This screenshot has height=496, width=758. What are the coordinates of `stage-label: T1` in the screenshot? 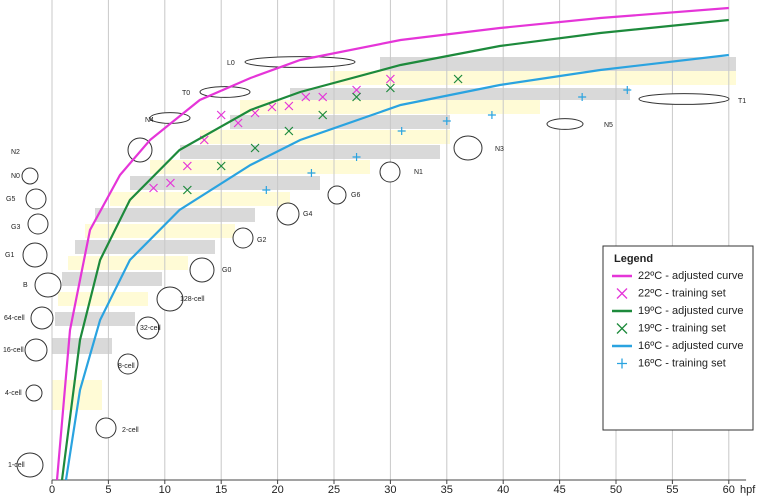 It's located at (742, 101).